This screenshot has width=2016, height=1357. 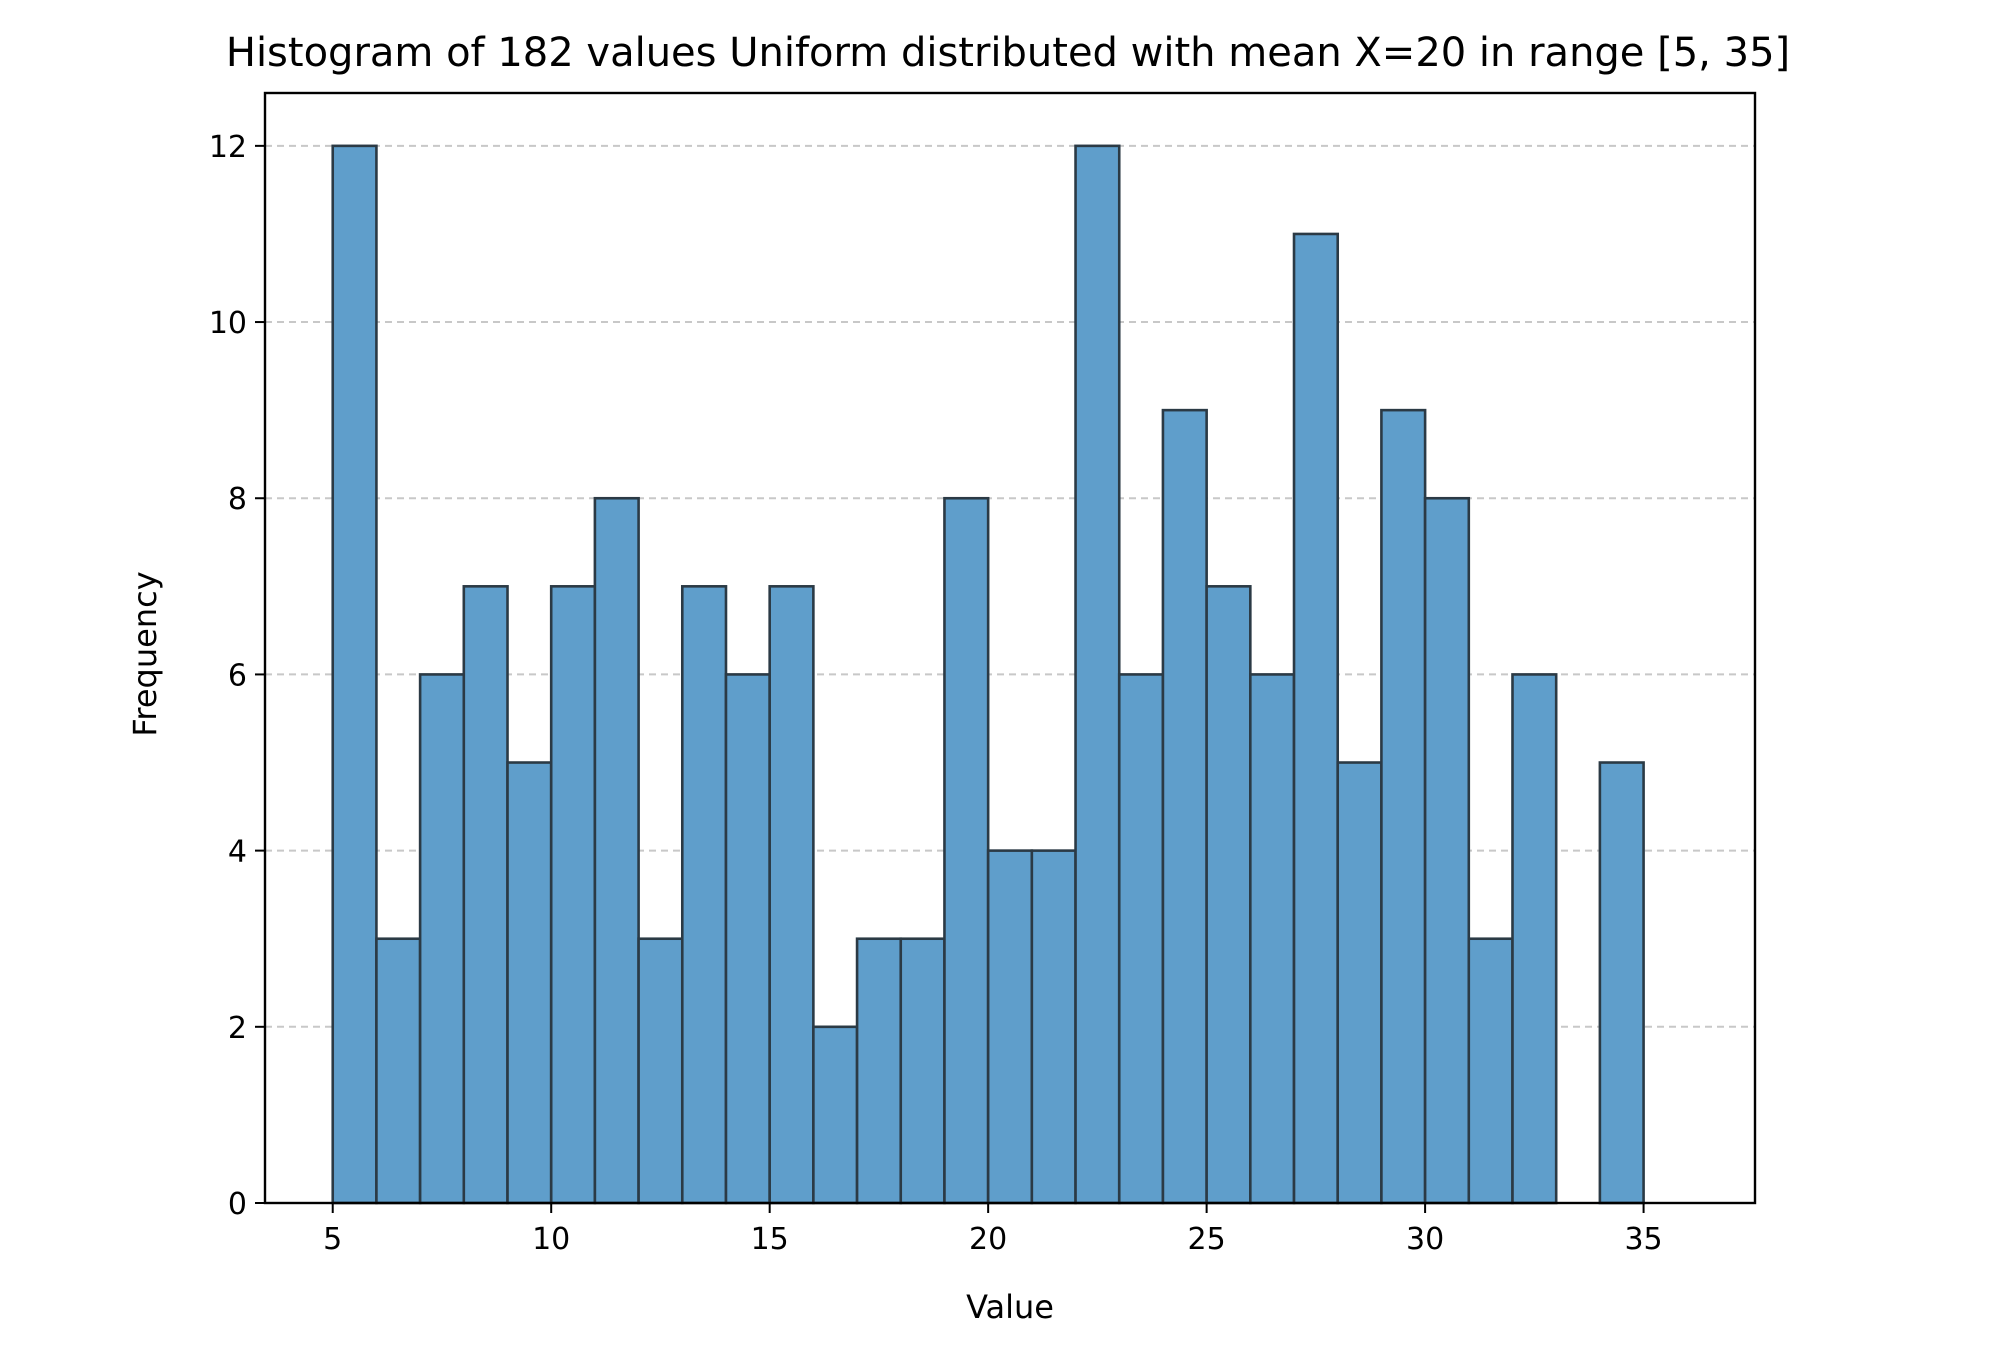 I want to click on x-axis: 5 10 15 20 25 30 35, so click(x=993, y=1230).